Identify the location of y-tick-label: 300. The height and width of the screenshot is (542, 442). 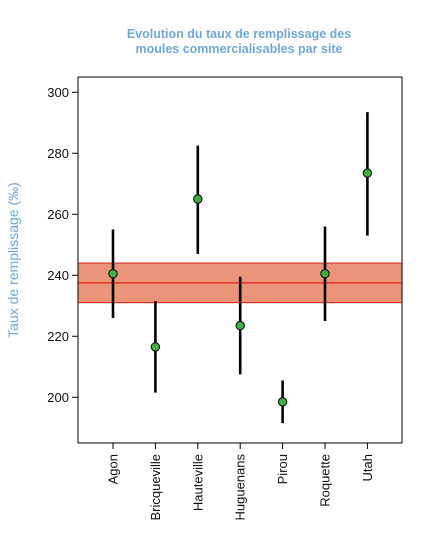
(58, 92).